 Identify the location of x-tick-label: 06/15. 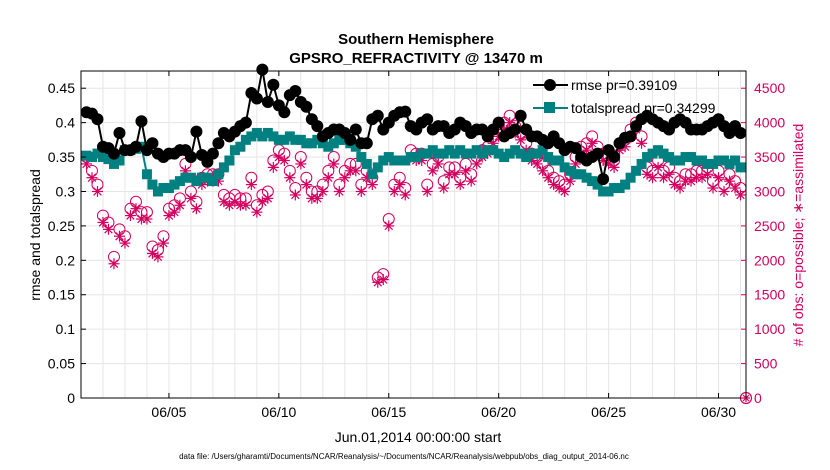
(388, 412).